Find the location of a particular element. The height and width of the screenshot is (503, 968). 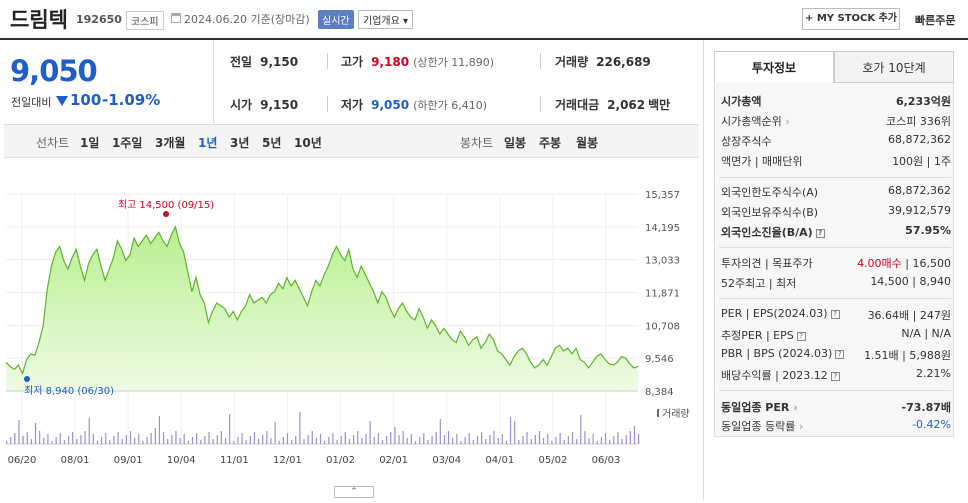

period-5y: 5년 is located at coordinates (272, 143).